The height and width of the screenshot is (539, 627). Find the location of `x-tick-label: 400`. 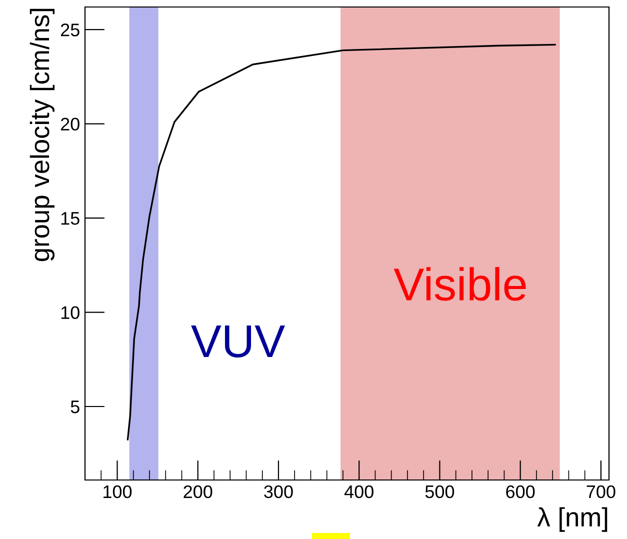

x-tick-label: 400 is located at coordinates (359, 491).